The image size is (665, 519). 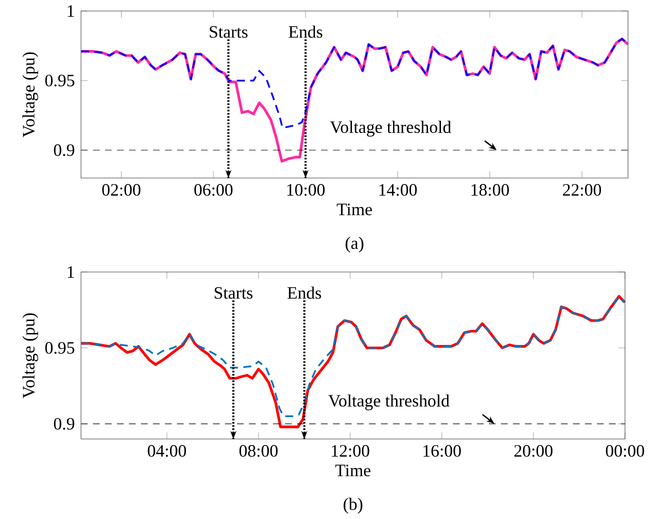 What do you see at coordinates (353, 506) in the screenshot?
I see `text: (b)` at bounding box center [353, 506].